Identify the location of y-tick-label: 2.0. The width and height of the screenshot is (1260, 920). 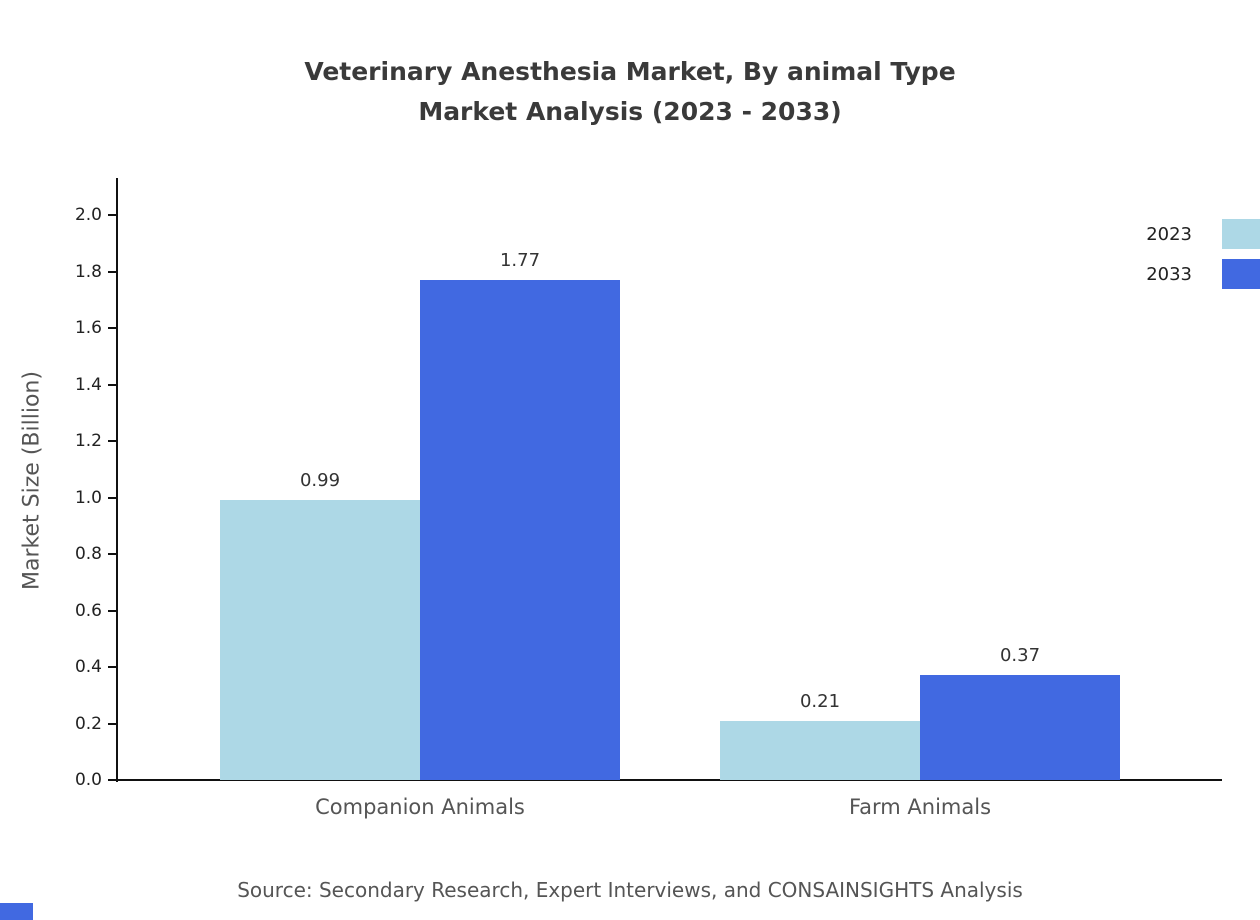
(88, 215).